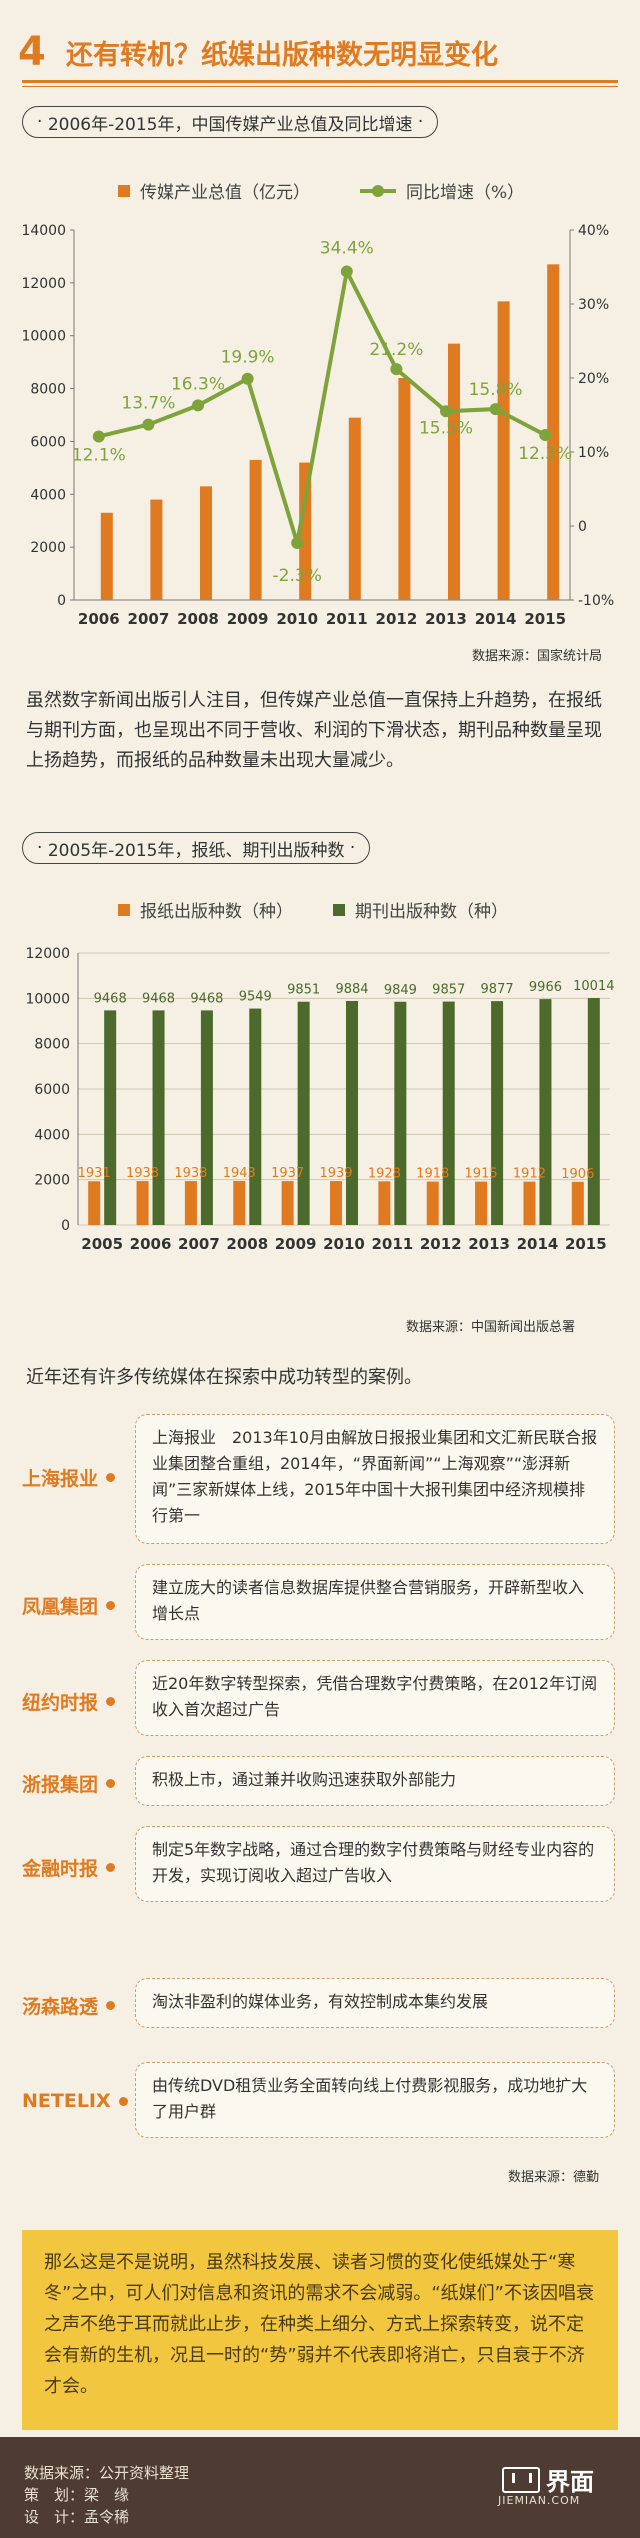 This screenshot has width=640, height=2538. I want to click on chart1-legend: 传媒产业总值（亿元） 同比增速（%）, so click(321, 190).